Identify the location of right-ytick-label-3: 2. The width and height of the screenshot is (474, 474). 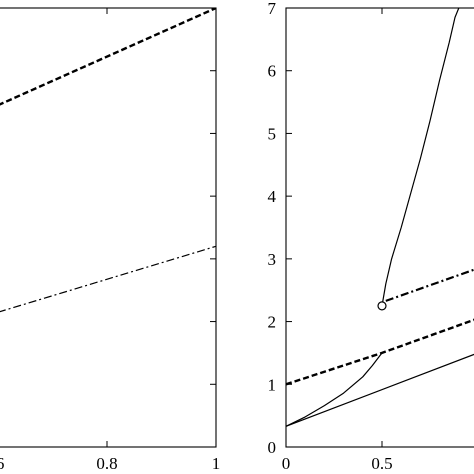
(272, 322).